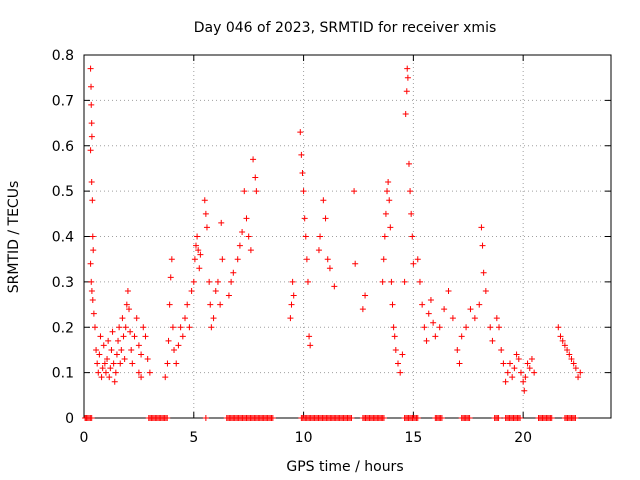 This screenshot has width=640, height=480. I want to click on x-tick-label: 5, so click(193, 438).